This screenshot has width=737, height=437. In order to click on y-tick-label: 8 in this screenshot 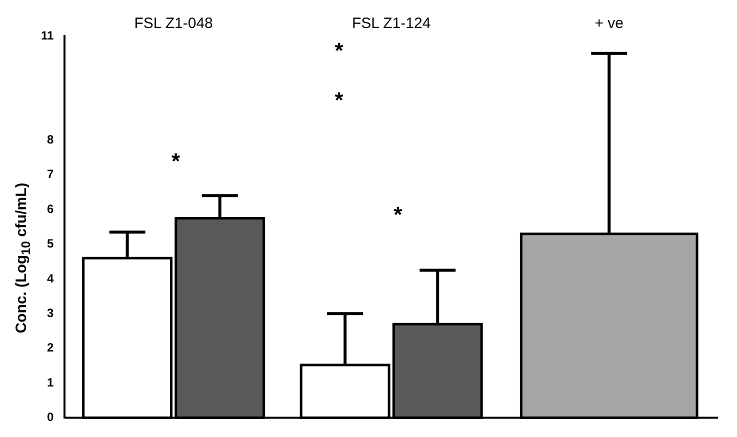, I will do `click(50, 139)`.